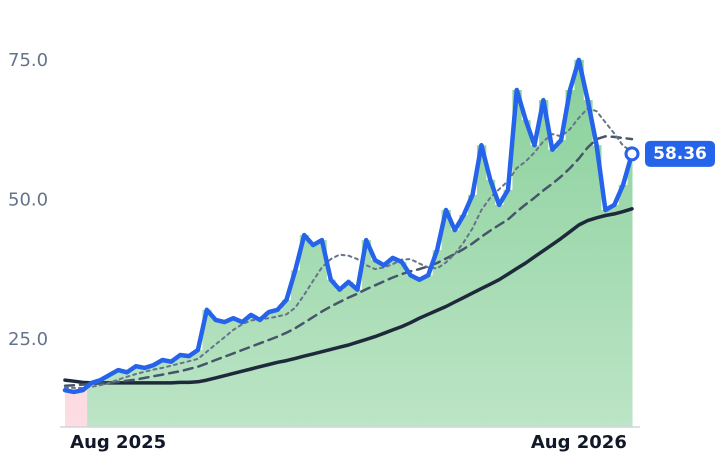 The image size is (718, 464). I want to click on last-value-badge, so click(680, 153).